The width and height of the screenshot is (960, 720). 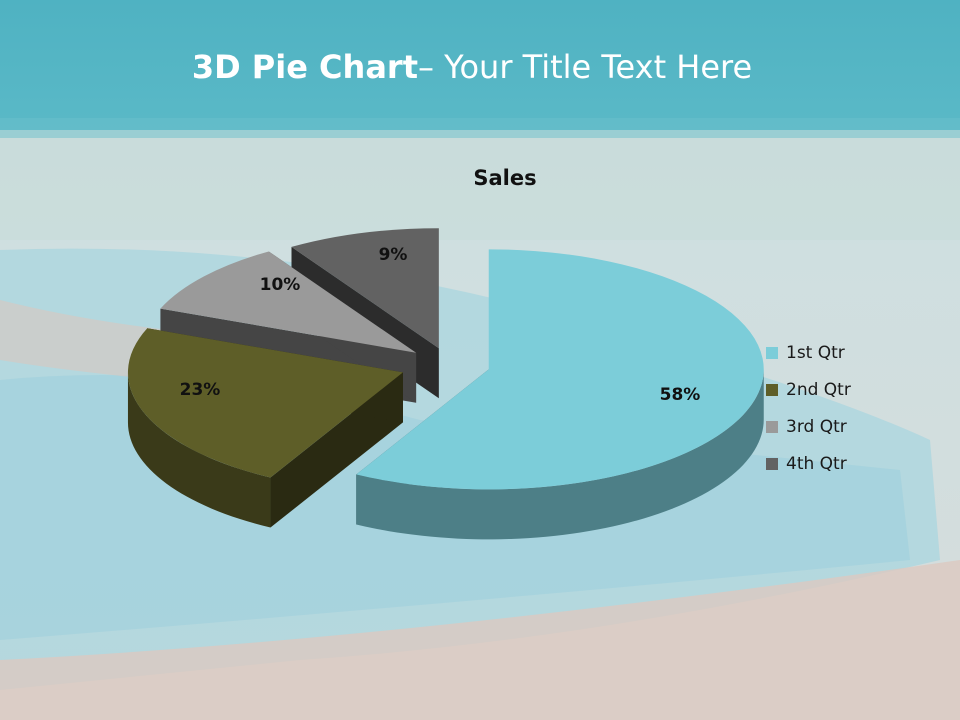 I want to click on chart-legend: 1st Qtr 2nd Qtr 3rd Qtr 4th Qtr, so click(x=808, y=408).